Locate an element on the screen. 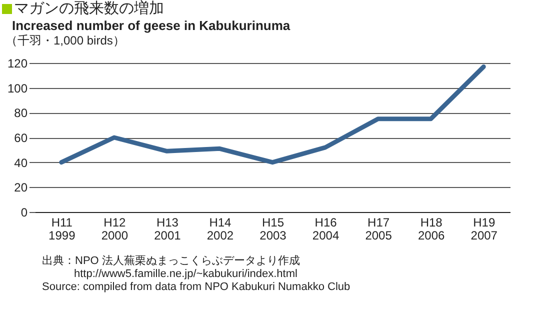  y-tick-label: 80 is located at coordinates (21, 113).